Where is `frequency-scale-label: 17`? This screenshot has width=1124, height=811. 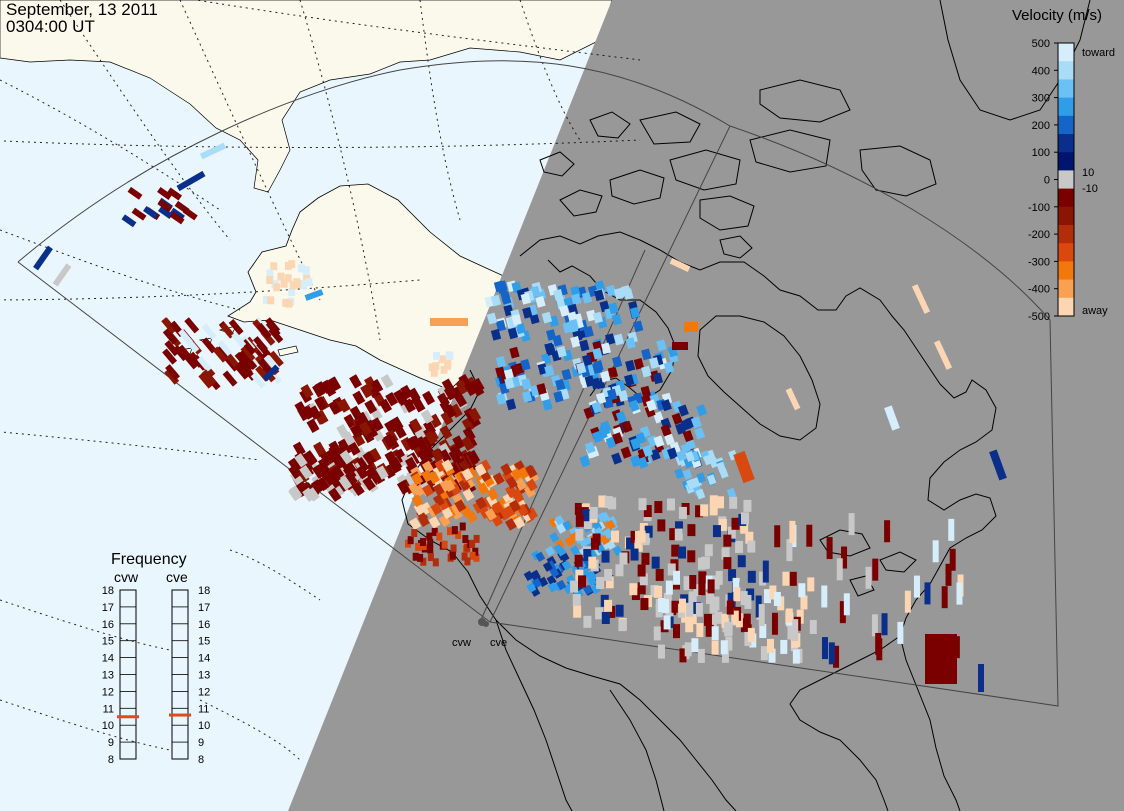
frequency-scale-label: 17 is located at coordinates (108, 608).